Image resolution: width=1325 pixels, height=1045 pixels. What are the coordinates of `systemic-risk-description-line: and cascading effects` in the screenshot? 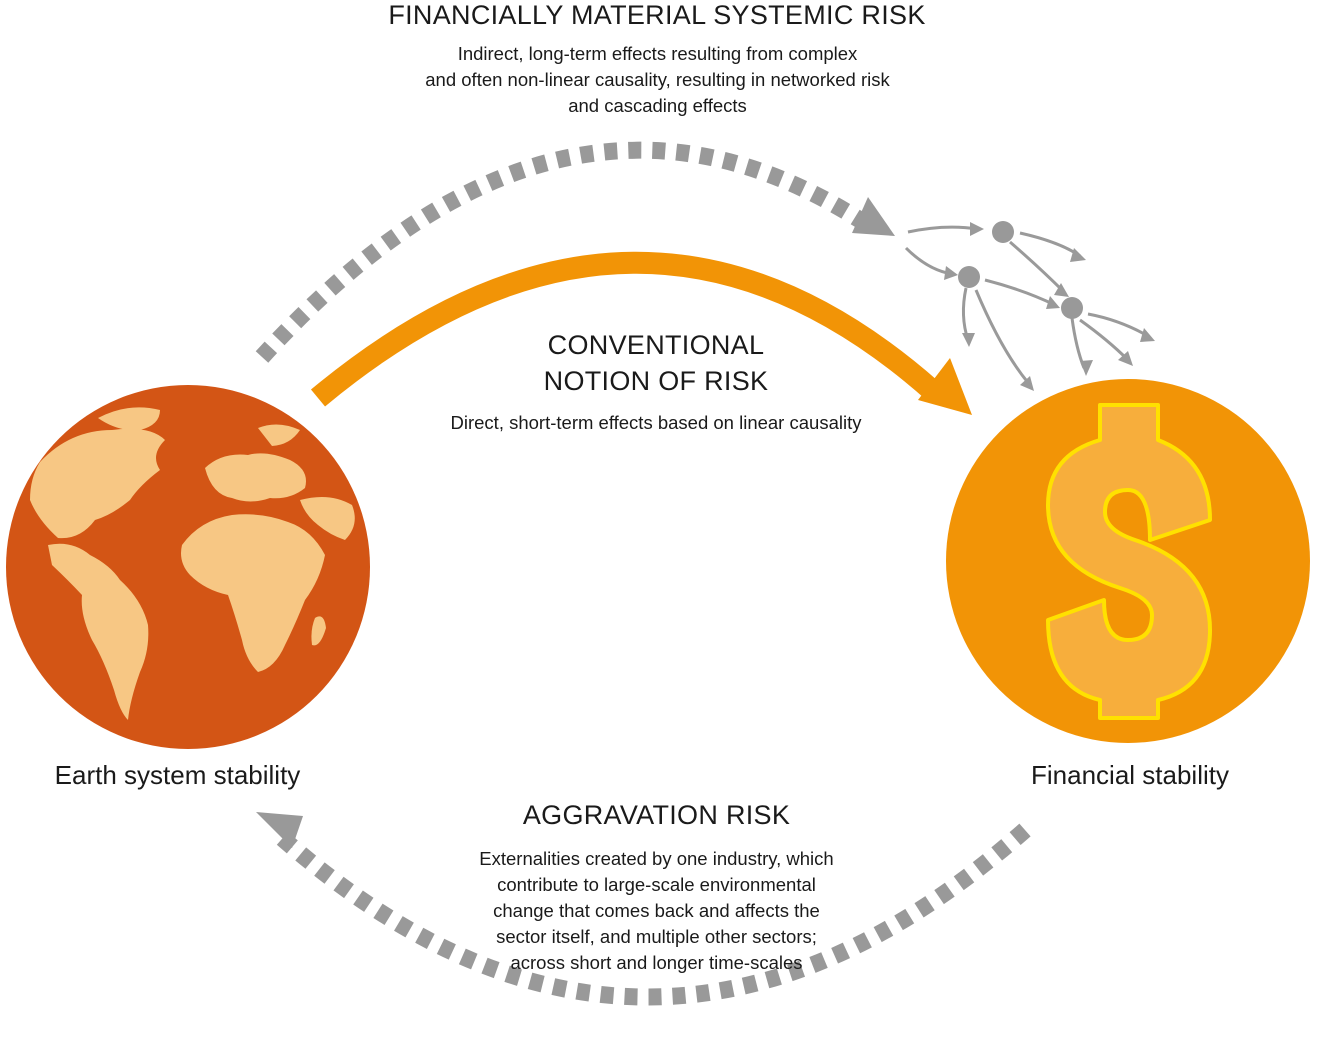 It's located at (657, 105).